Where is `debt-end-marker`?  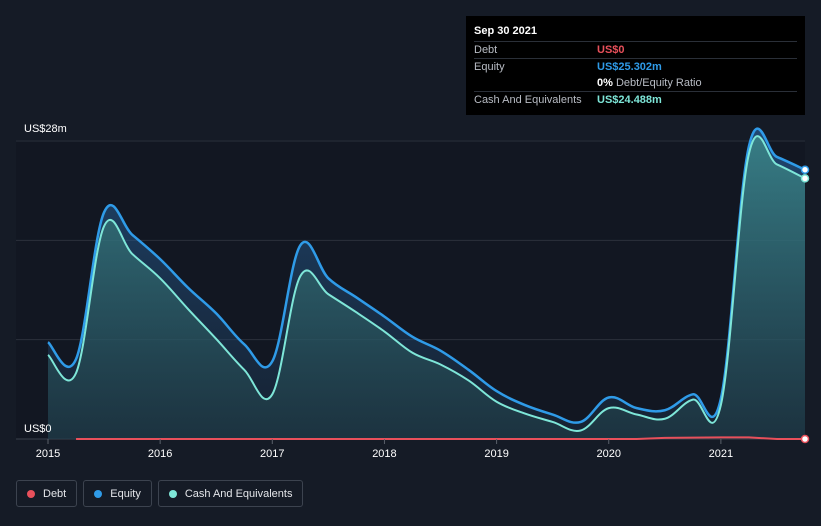
debt-end-marker is located at coordinates (805, 439).